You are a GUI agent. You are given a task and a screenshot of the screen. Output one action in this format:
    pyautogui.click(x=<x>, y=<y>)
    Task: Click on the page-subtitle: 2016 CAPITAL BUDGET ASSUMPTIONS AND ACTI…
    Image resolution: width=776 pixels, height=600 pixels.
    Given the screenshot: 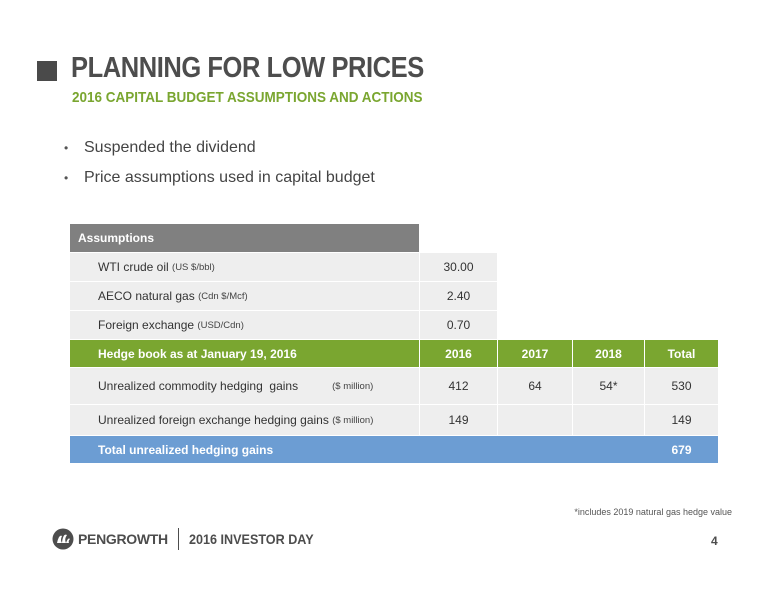 What is the action you would take?
    pyautogui.click(x=247, y=97)
    